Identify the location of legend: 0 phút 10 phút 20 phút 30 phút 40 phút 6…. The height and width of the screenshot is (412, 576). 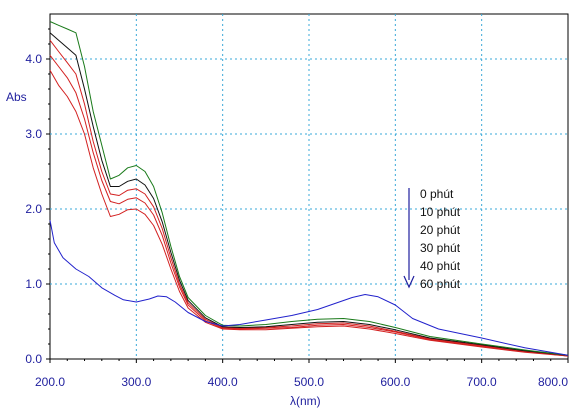
(432, 239).